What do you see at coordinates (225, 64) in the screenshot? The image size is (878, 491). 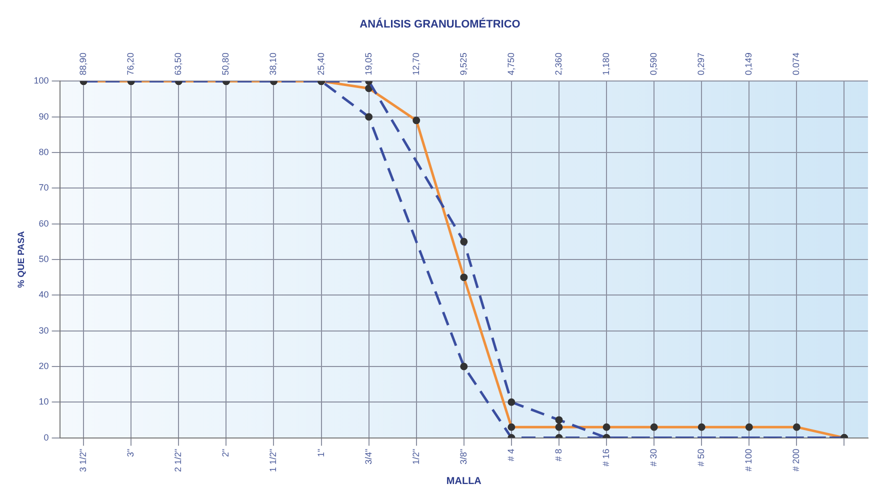 I see `text: 50,80` at bounding box center [225, 64].